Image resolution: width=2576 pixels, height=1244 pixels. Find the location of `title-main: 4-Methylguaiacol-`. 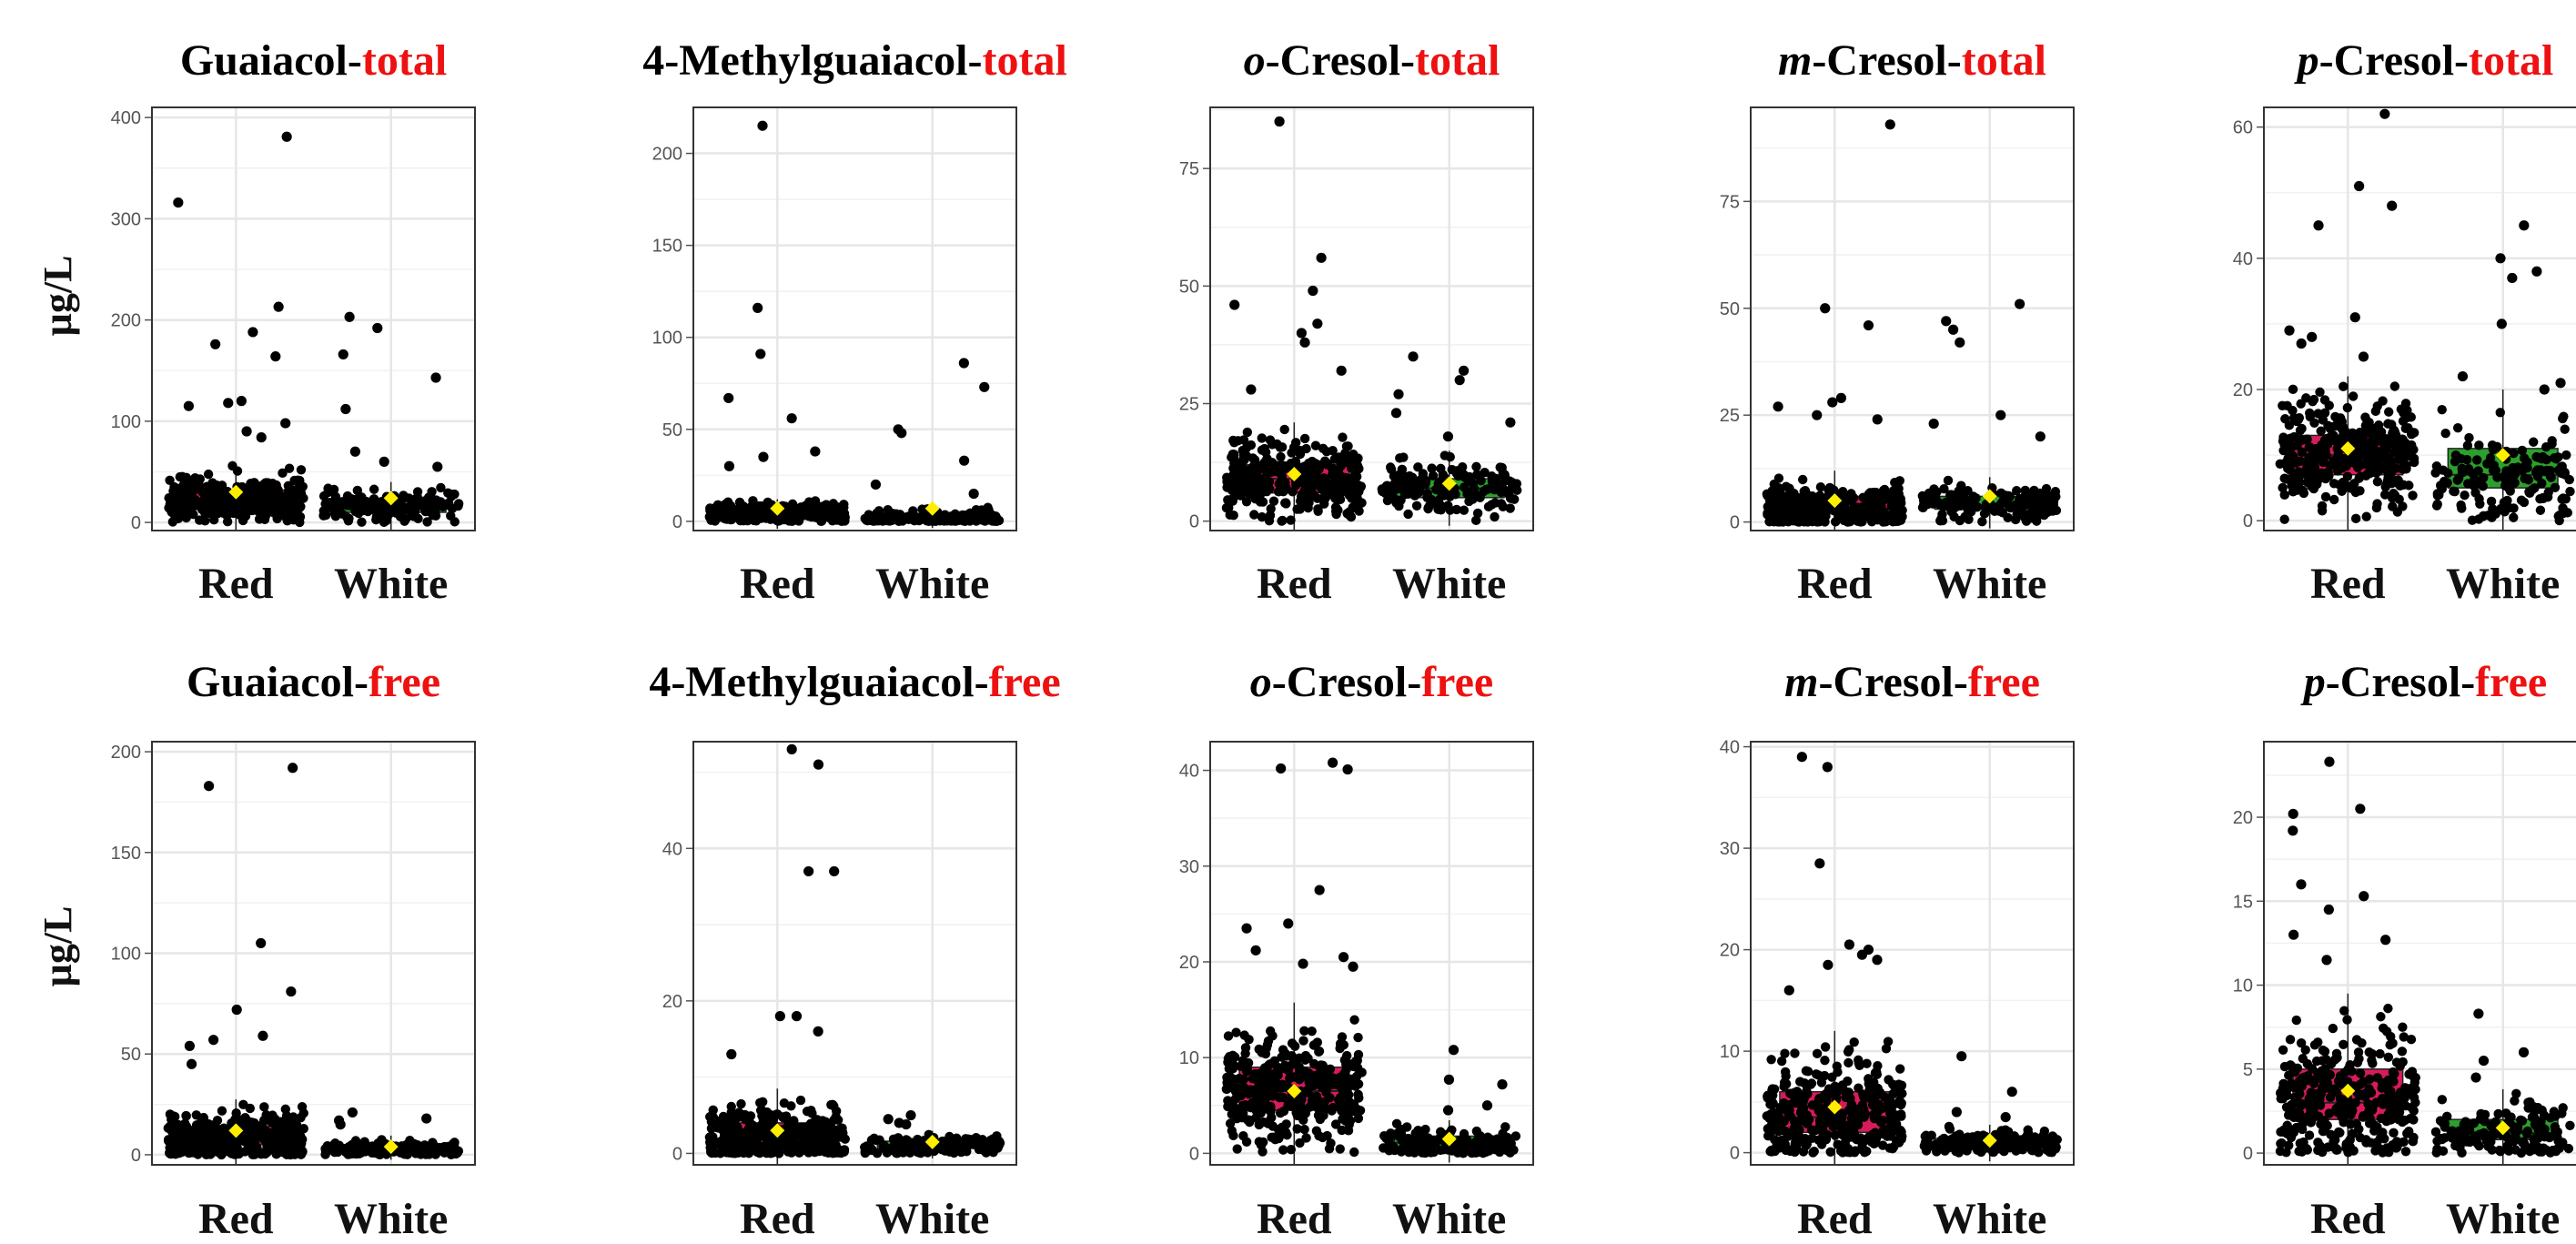

title-main: 4-Methylguaiacol- is located at coordinates (812, 60).